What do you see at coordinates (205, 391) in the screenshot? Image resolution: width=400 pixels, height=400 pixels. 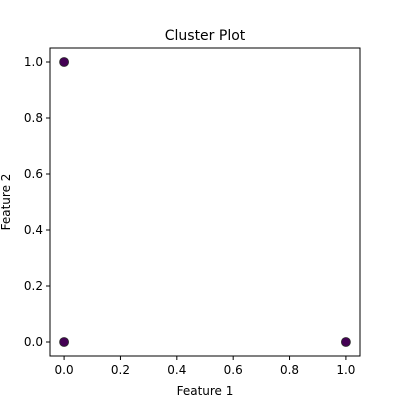 I see `x-axis-label: Feature 1` at bounding box center [205, 391].